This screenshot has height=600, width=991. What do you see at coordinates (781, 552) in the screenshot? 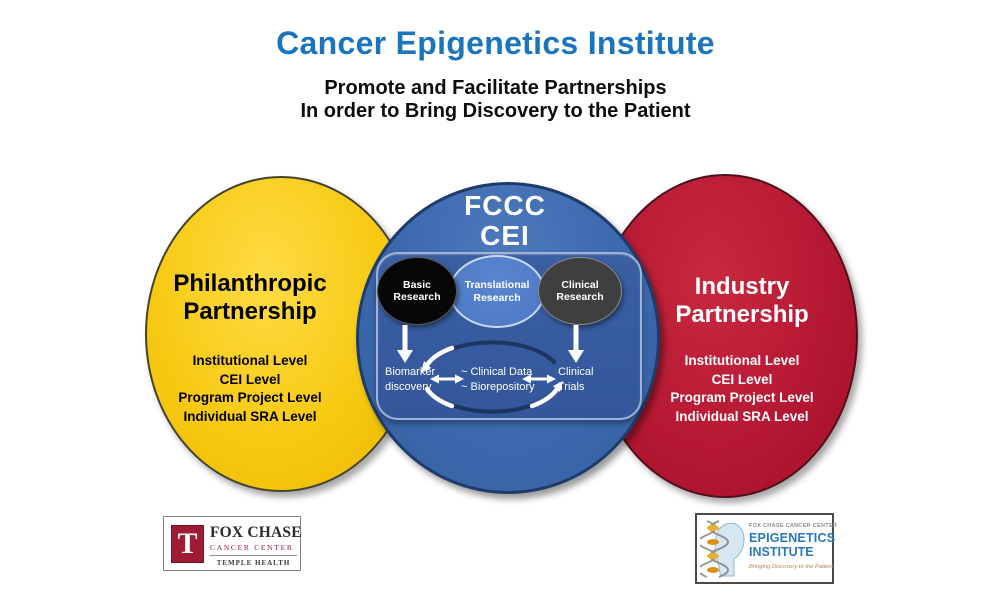
I see `epigenetics-name-line-2: INSTITUTE` at bounding box center [781, 552].